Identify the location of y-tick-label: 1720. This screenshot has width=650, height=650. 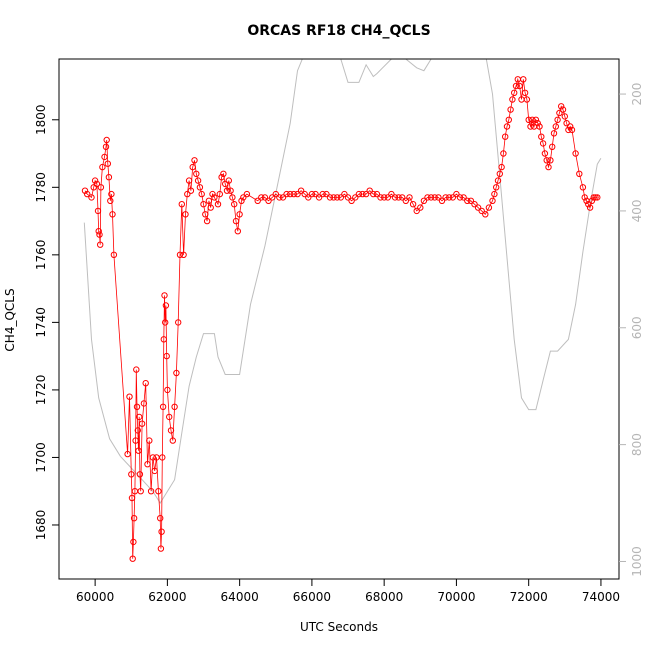
(41, 390).